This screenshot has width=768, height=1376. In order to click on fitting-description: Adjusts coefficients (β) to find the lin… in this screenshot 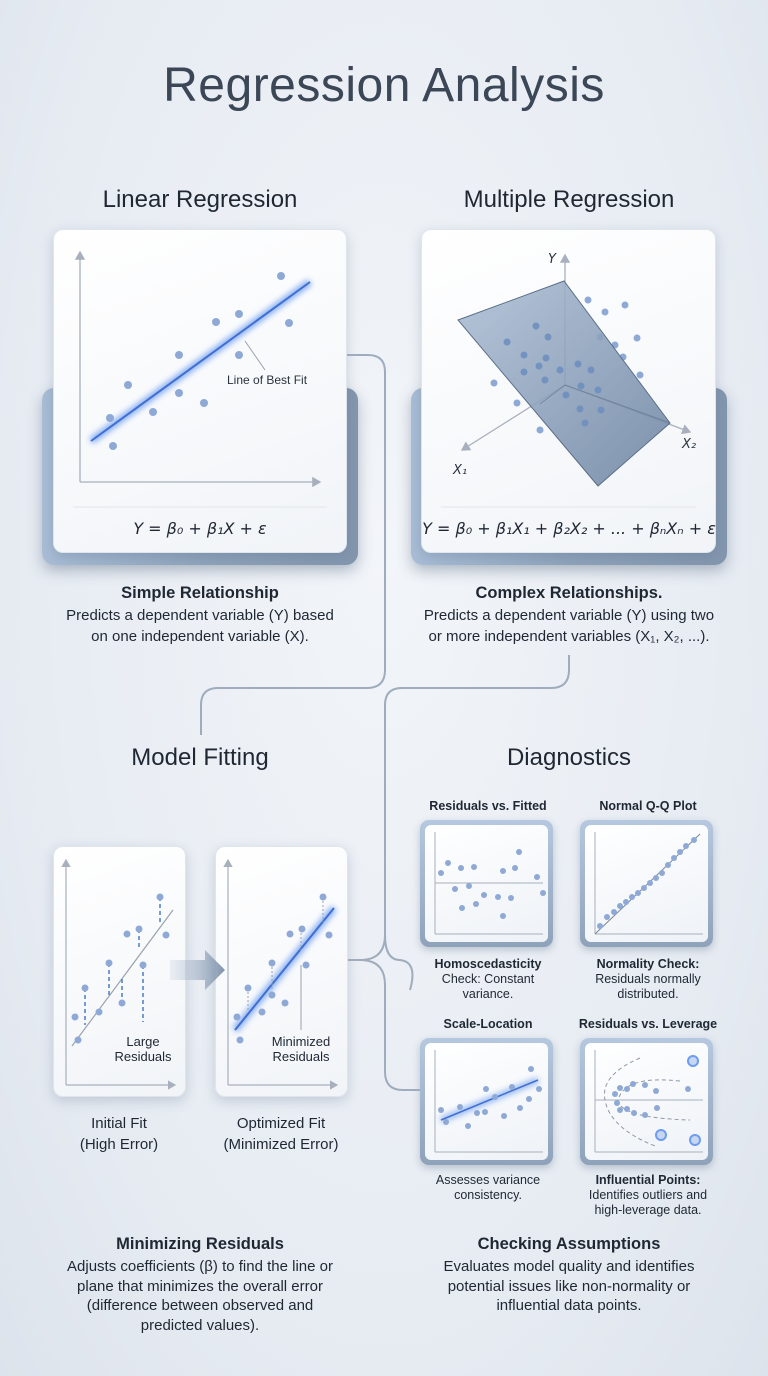, I will do `click(200, 1296)`.